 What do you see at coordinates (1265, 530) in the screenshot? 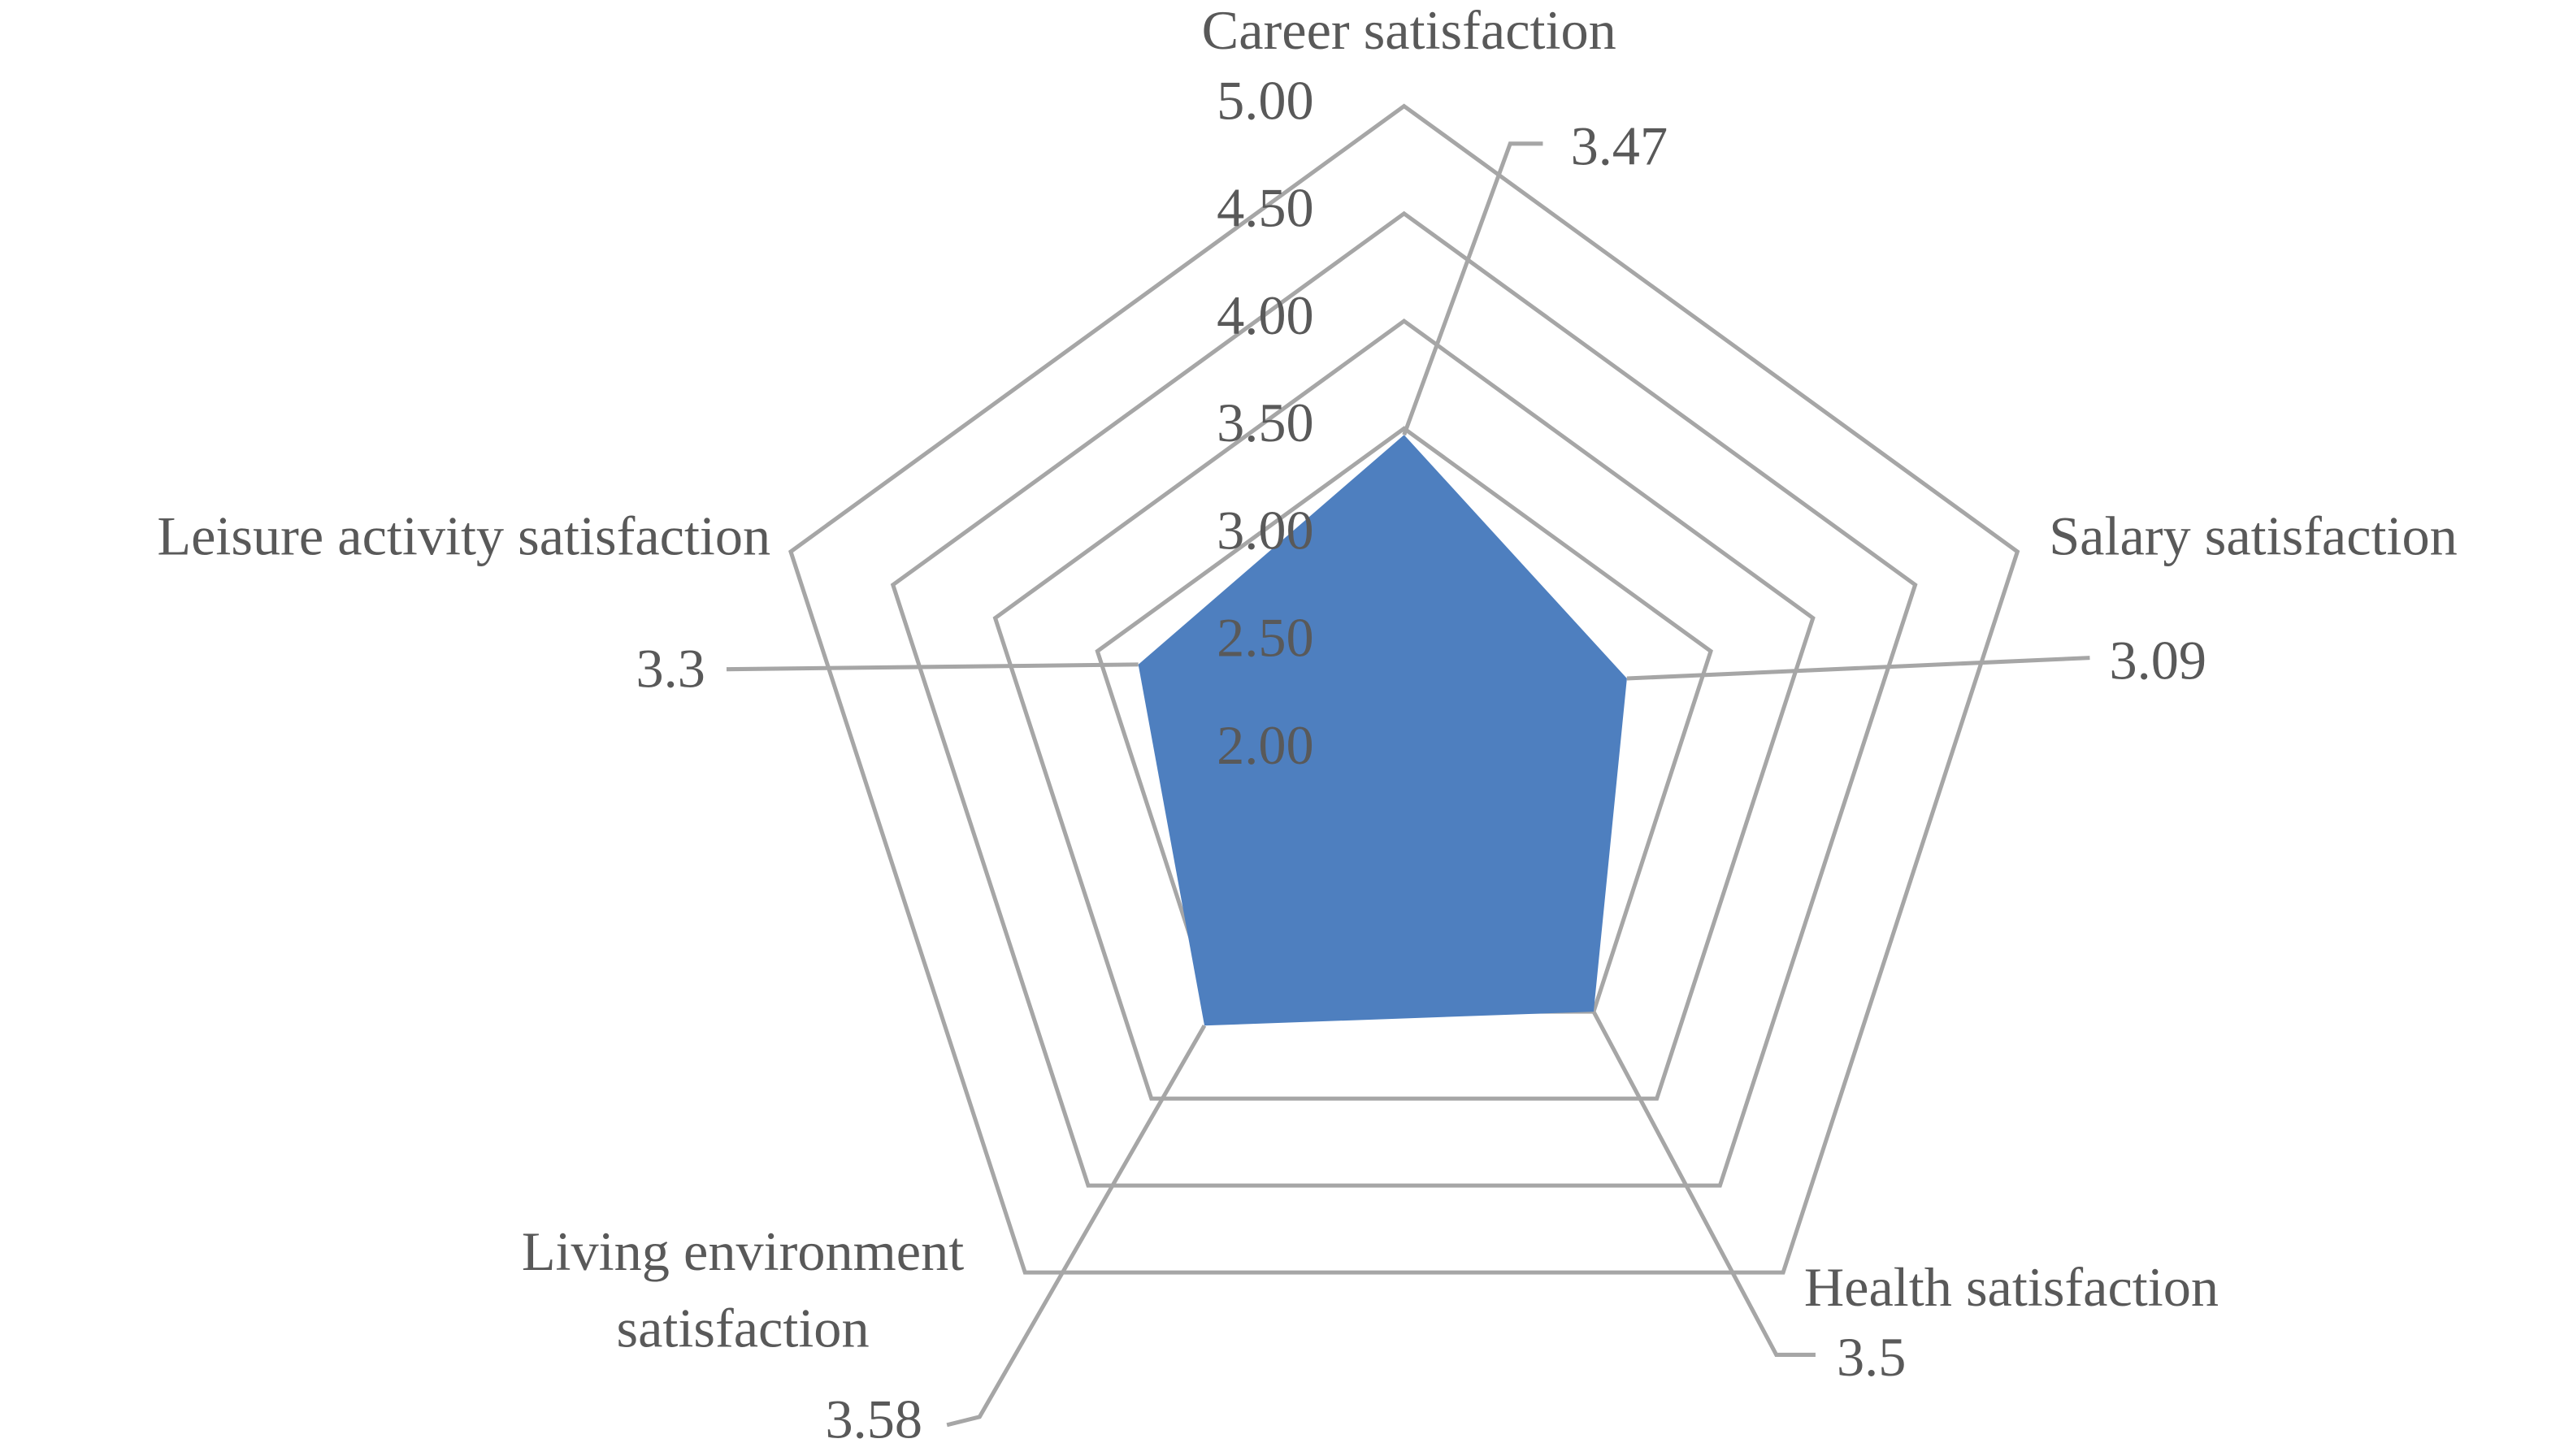
I see `r-tick-label: 3.00` at bounding box center [1265, 530].